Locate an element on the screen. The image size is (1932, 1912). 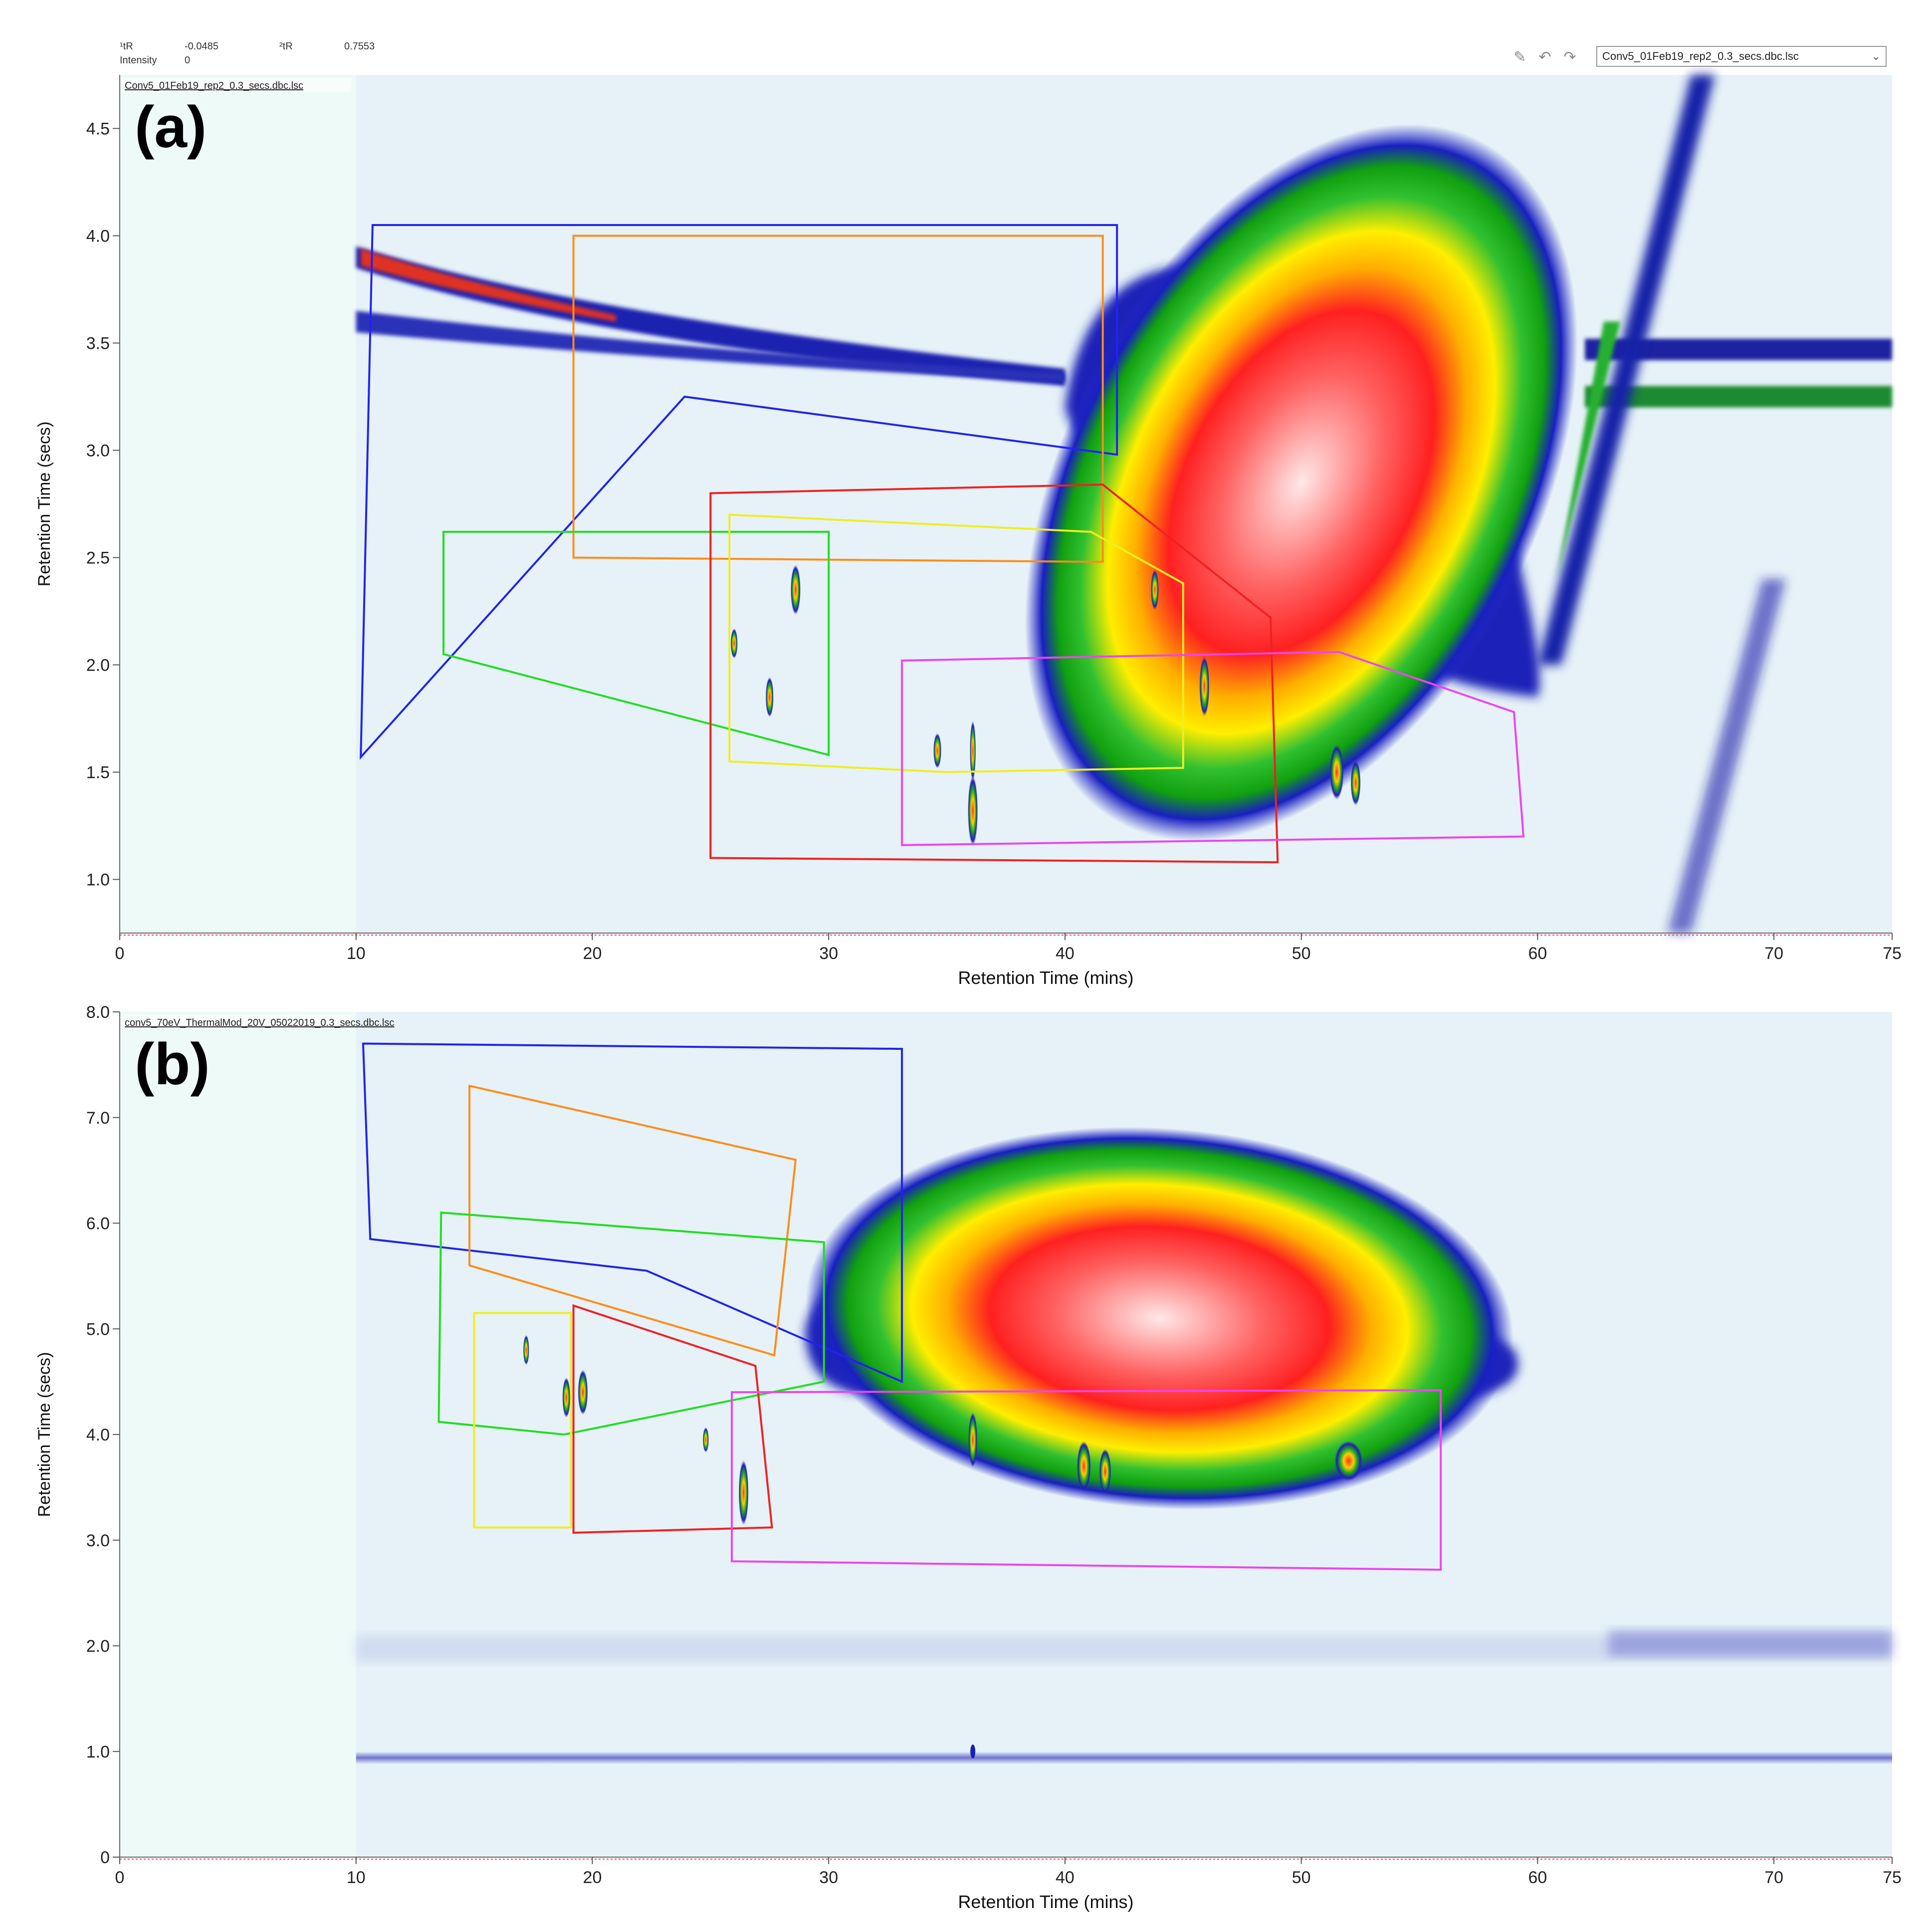
diagonal-streak-upper is located at coordinates (1626, 370).